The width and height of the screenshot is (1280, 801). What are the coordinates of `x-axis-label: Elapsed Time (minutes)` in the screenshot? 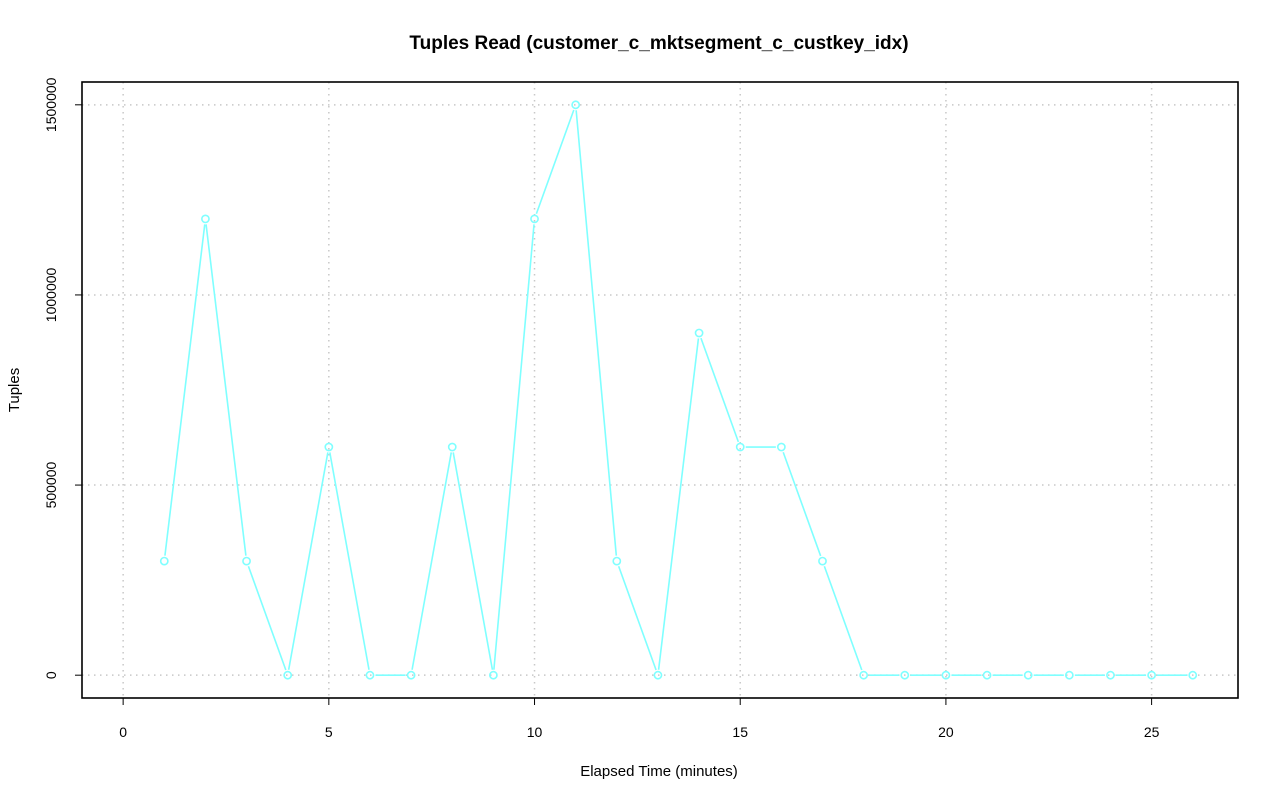 It's located at (659, 771).